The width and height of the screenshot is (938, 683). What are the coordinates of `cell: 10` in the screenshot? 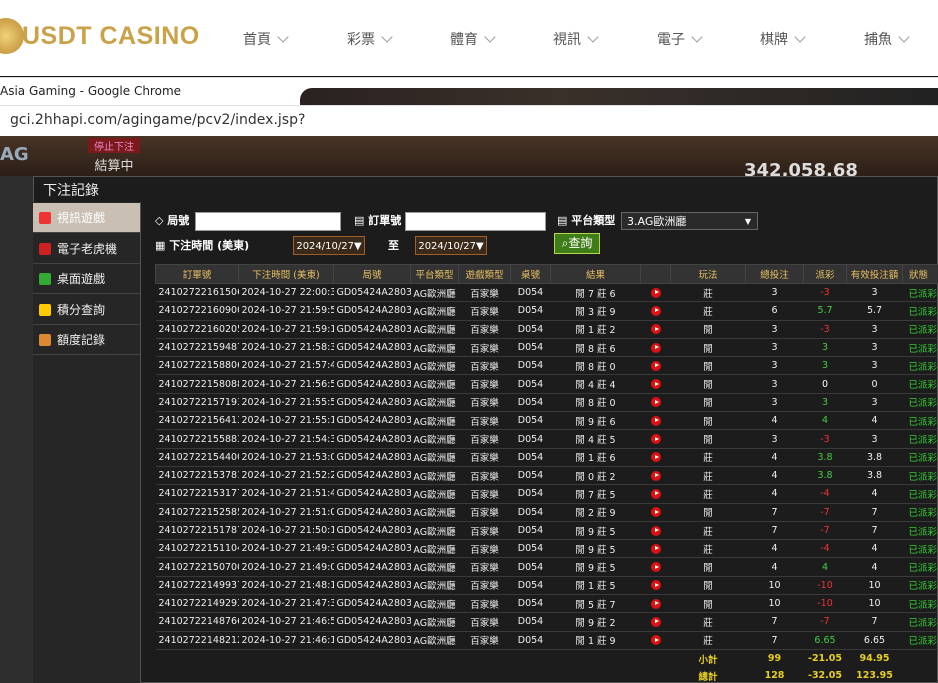 It's located at (774, 585).